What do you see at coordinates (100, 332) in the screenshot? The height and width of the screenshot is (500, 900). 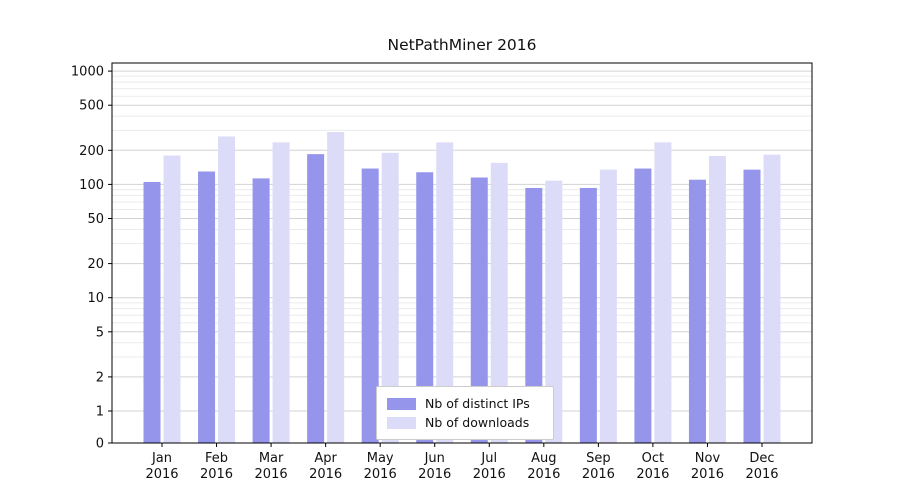 I see `y-tick-label: 5` at bounding box center [100, 332].